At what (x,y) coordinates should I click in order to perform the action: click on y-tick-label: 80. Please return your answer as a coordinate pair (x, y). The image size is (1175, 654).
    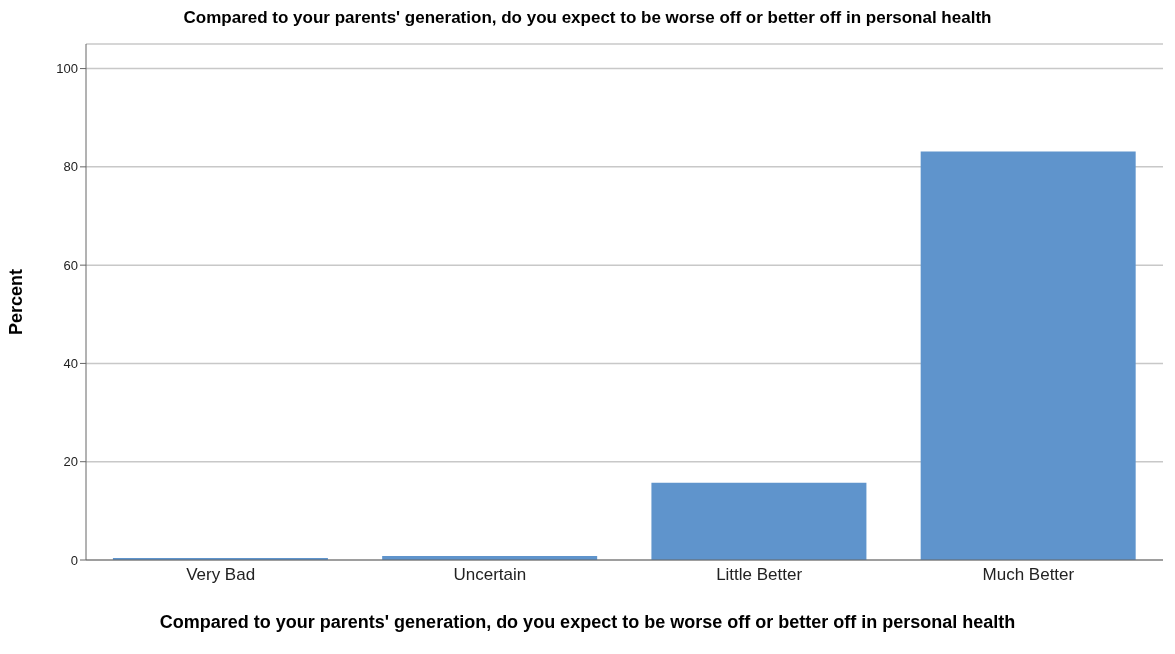
    Looking at the image, I should click on (70, 167).